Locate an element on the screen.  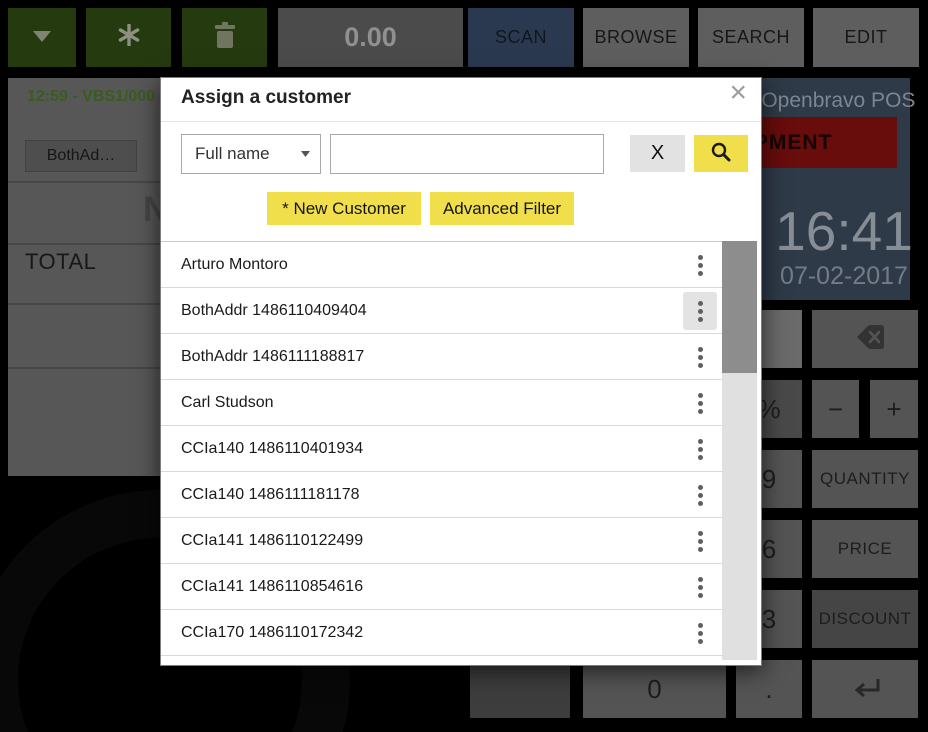
customer-row: CCIa141 1486110122499 is located at coordinates (441, 541).